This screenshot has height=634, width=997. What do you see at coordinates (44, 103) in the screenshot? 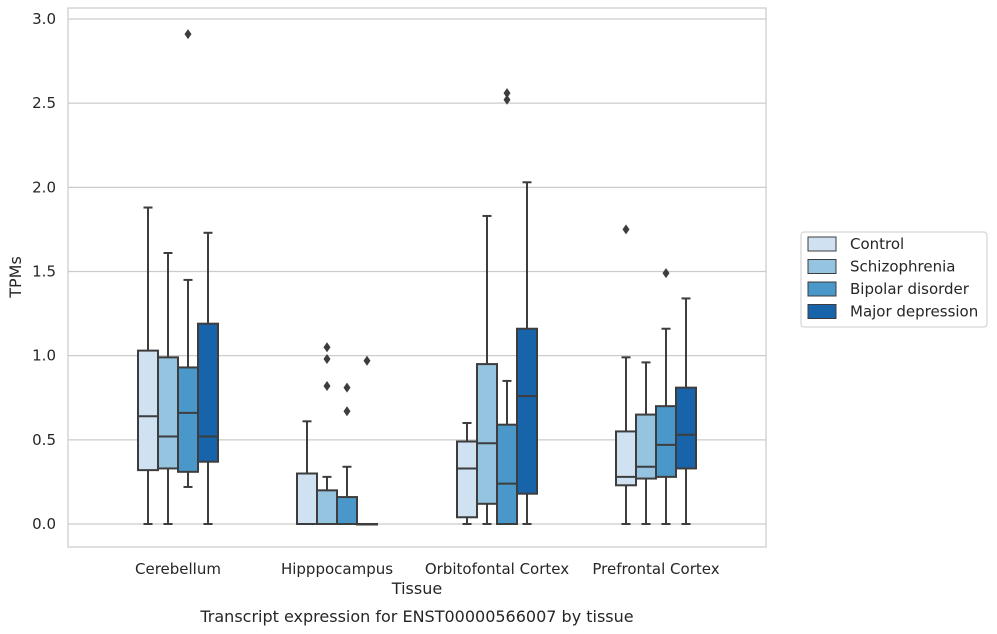
I see `y-tick-label: 2.5` at bounding box center [44, 103].